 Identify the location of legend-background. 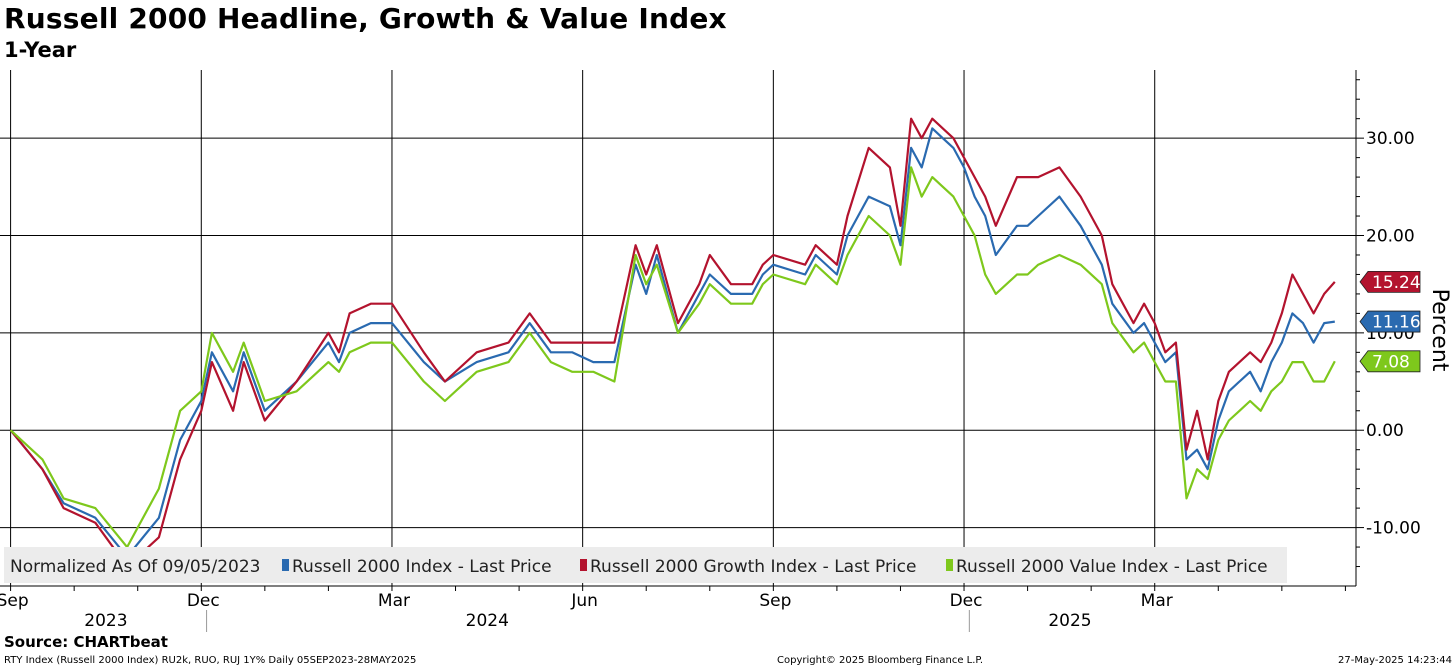
(645, 565).